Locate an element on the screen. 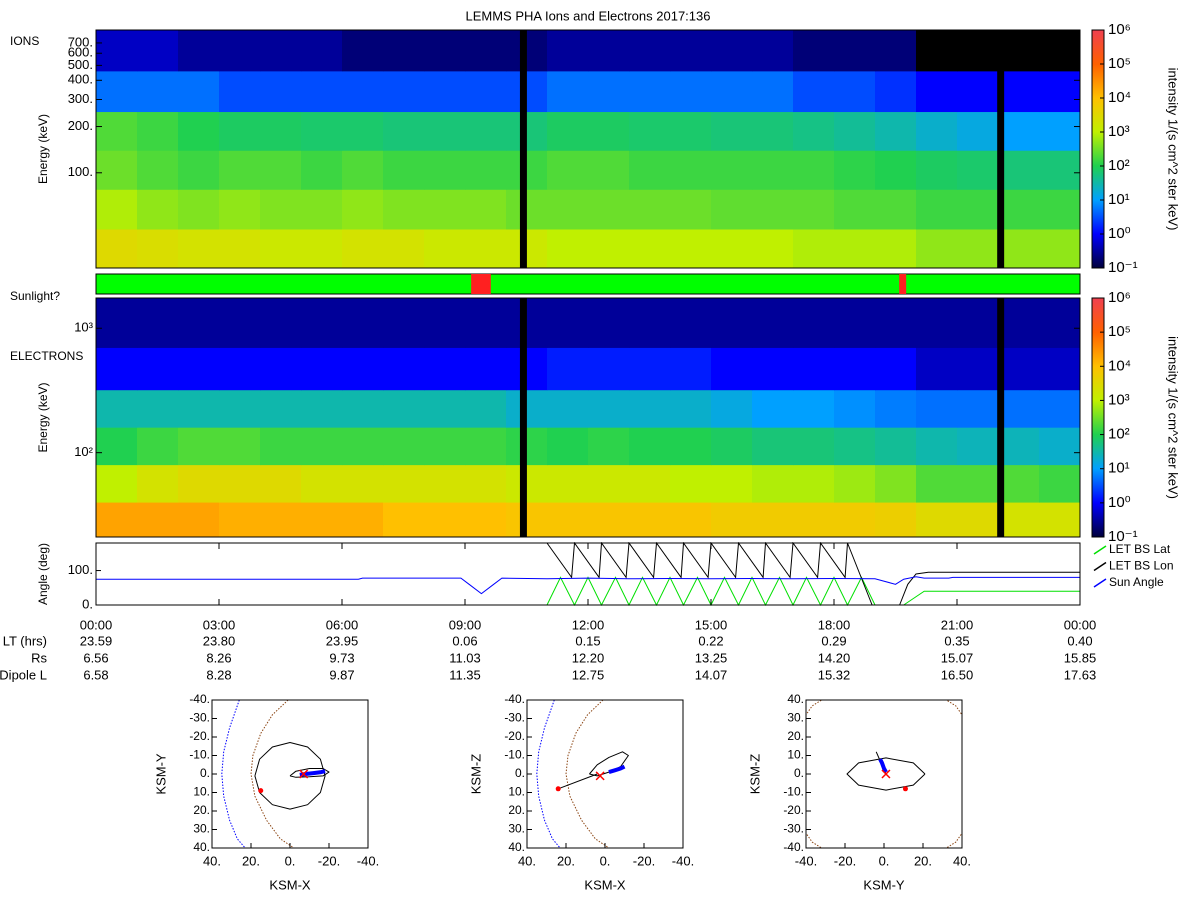 The height and width of the screenshot is (900, 1200). x-tick-label: 40. is located at coordinates (962, 860).